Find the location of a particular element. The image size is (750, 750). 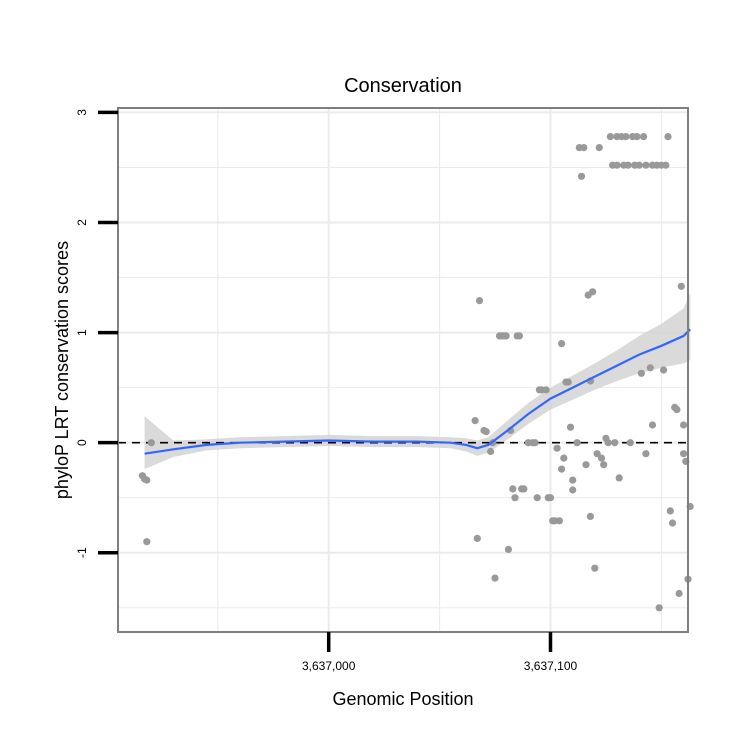

x-tick-label: 3,637,000 is located at coordinates (329, 666).